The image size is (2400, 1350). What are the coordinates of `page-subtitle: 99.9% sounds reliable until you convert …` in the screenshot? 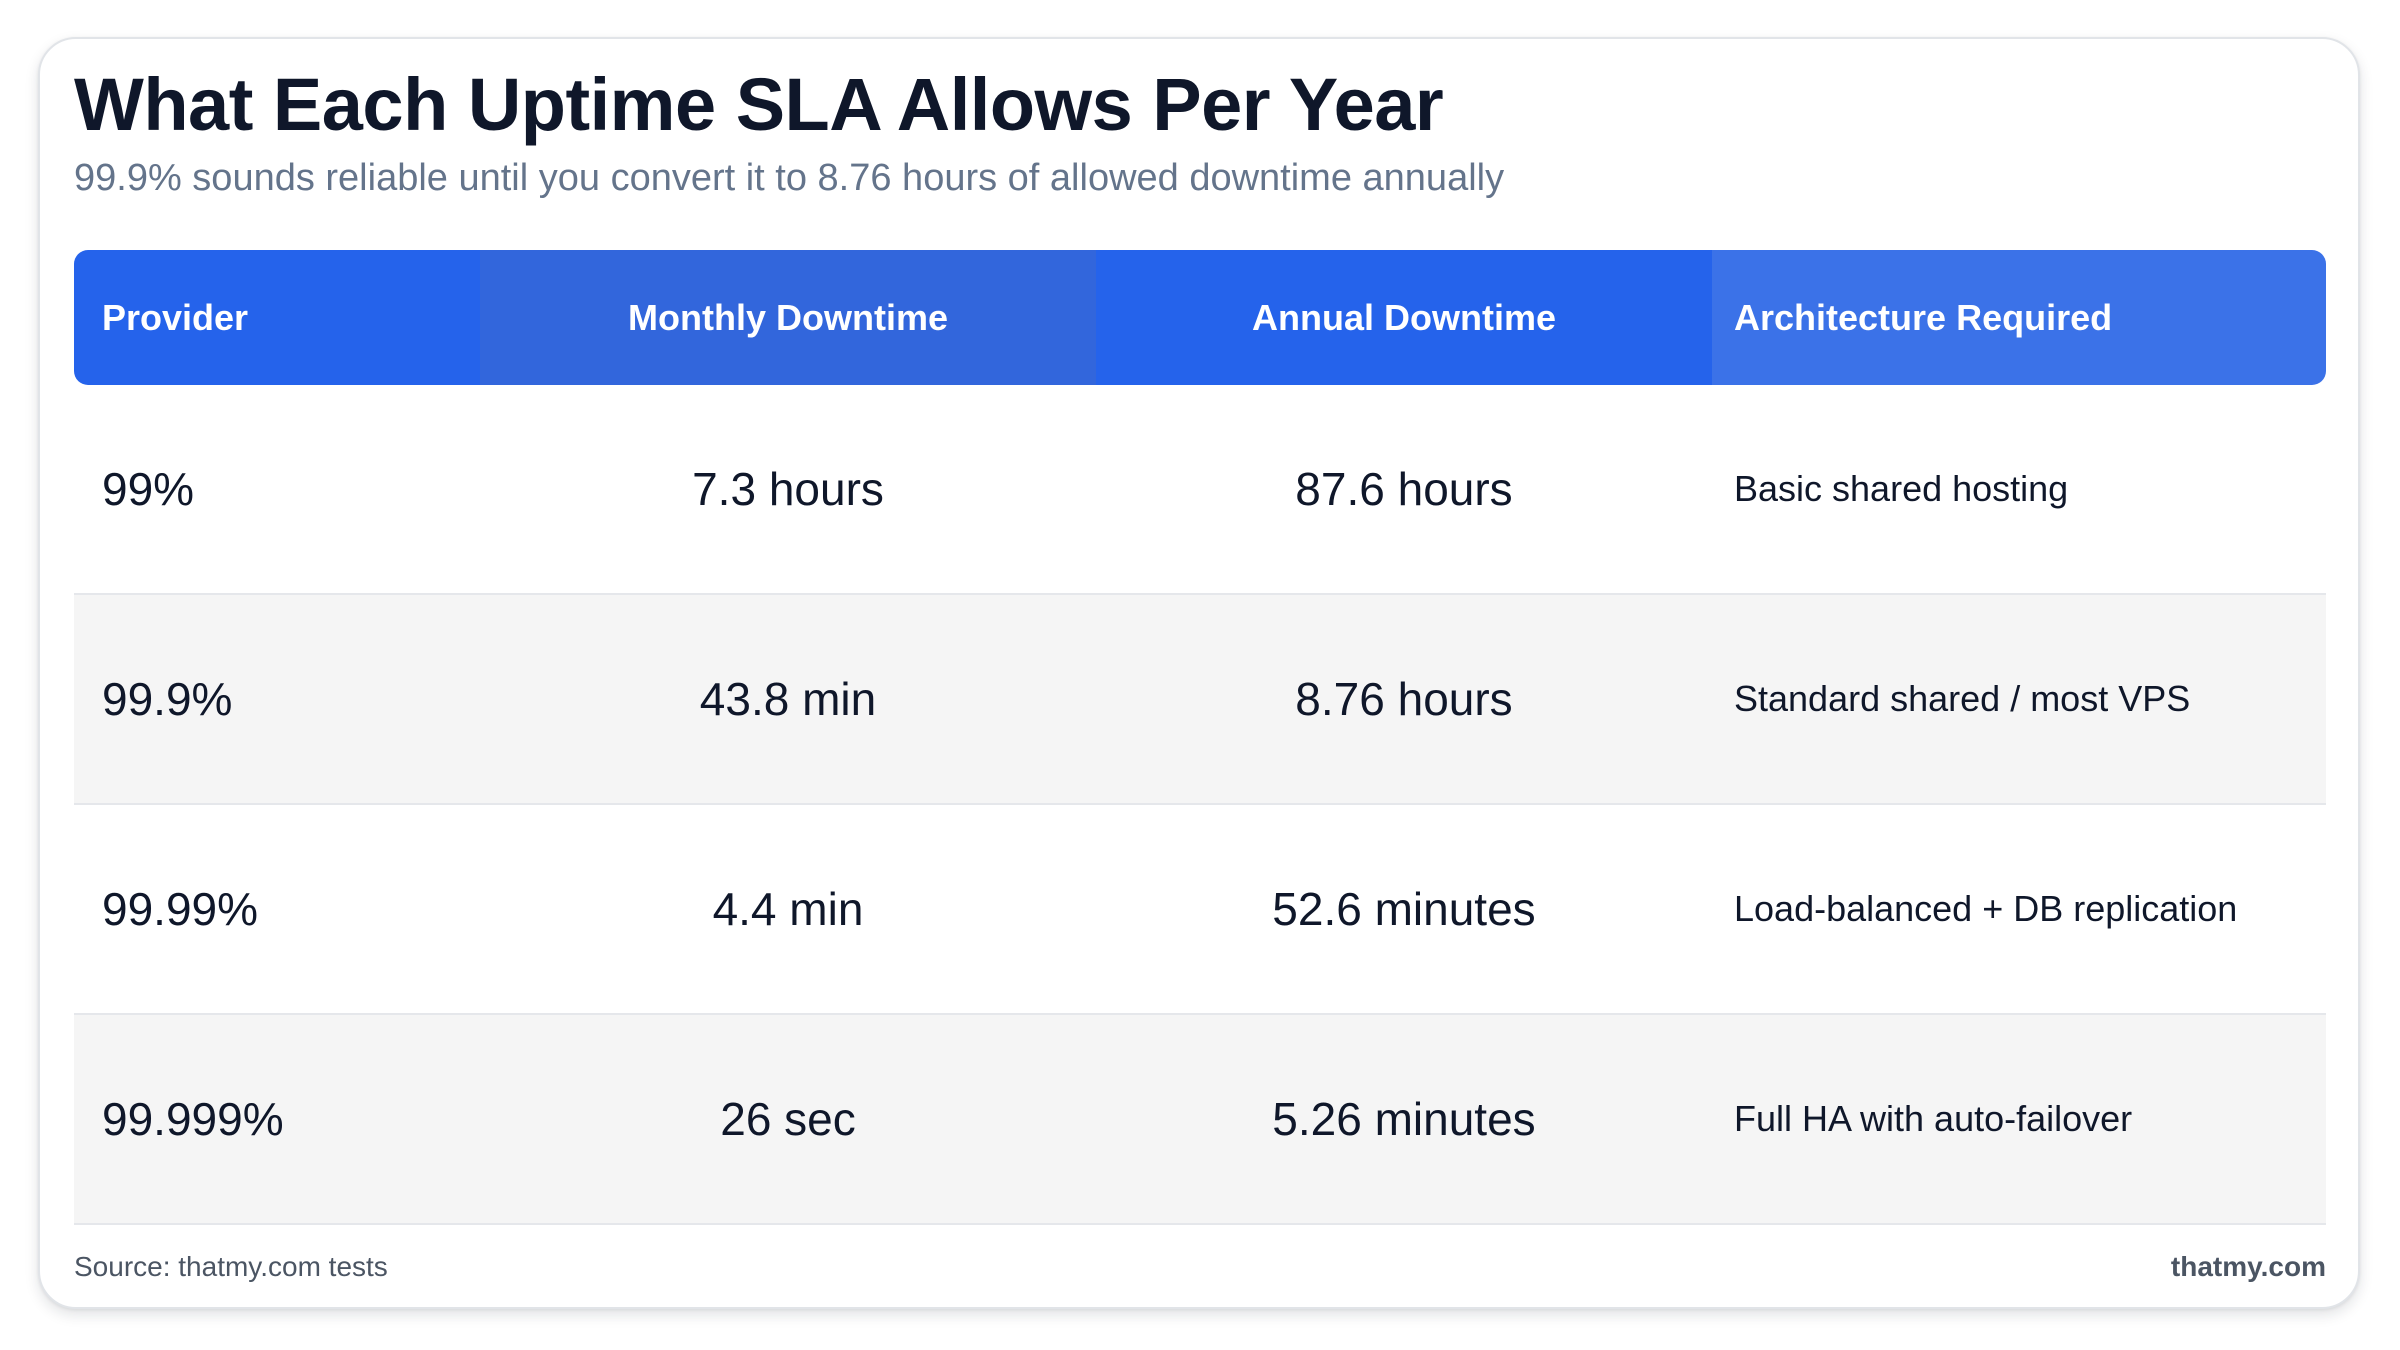 It's located at (789, 178).